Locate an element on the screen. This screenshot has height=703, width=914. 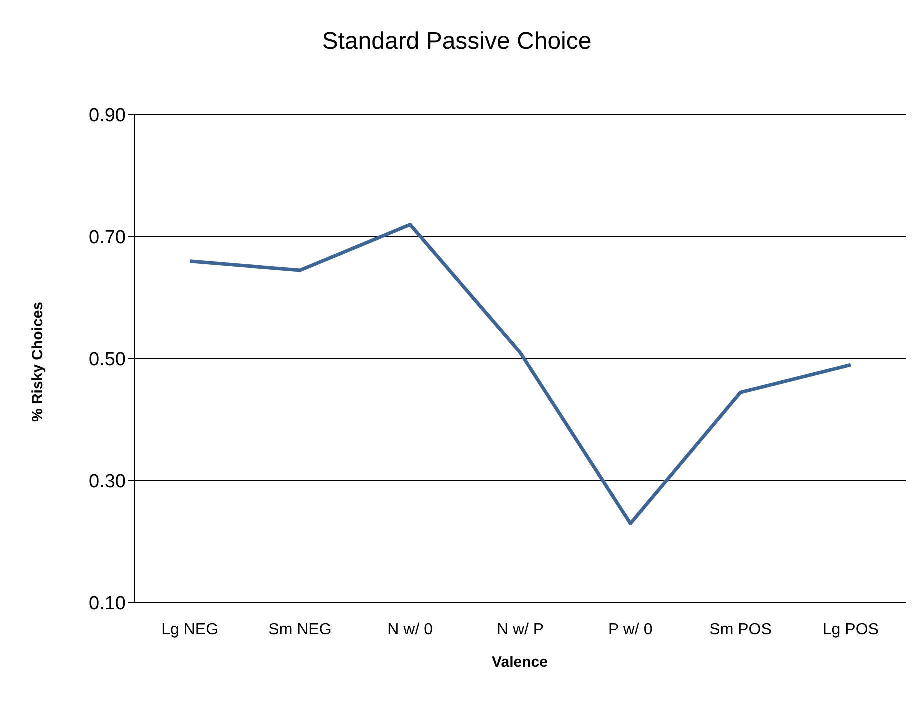
x-tick-label: Sm NEG is located at coordinates (300, 629).